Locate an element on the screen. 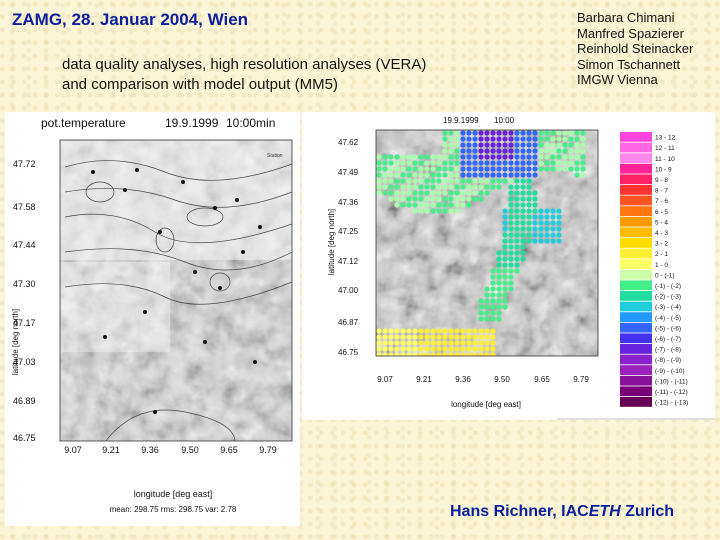 The image size is (720, 540). legend-label: 12 - 11 is located at coordinates (665, 148).